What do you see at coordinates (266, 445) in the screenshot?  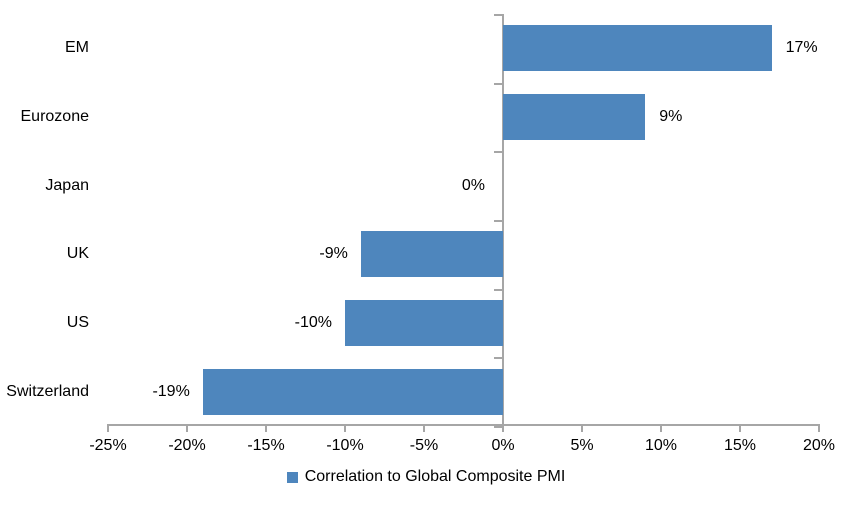 I see `x-tick-label: -15%` at bounding box center [266, 445].